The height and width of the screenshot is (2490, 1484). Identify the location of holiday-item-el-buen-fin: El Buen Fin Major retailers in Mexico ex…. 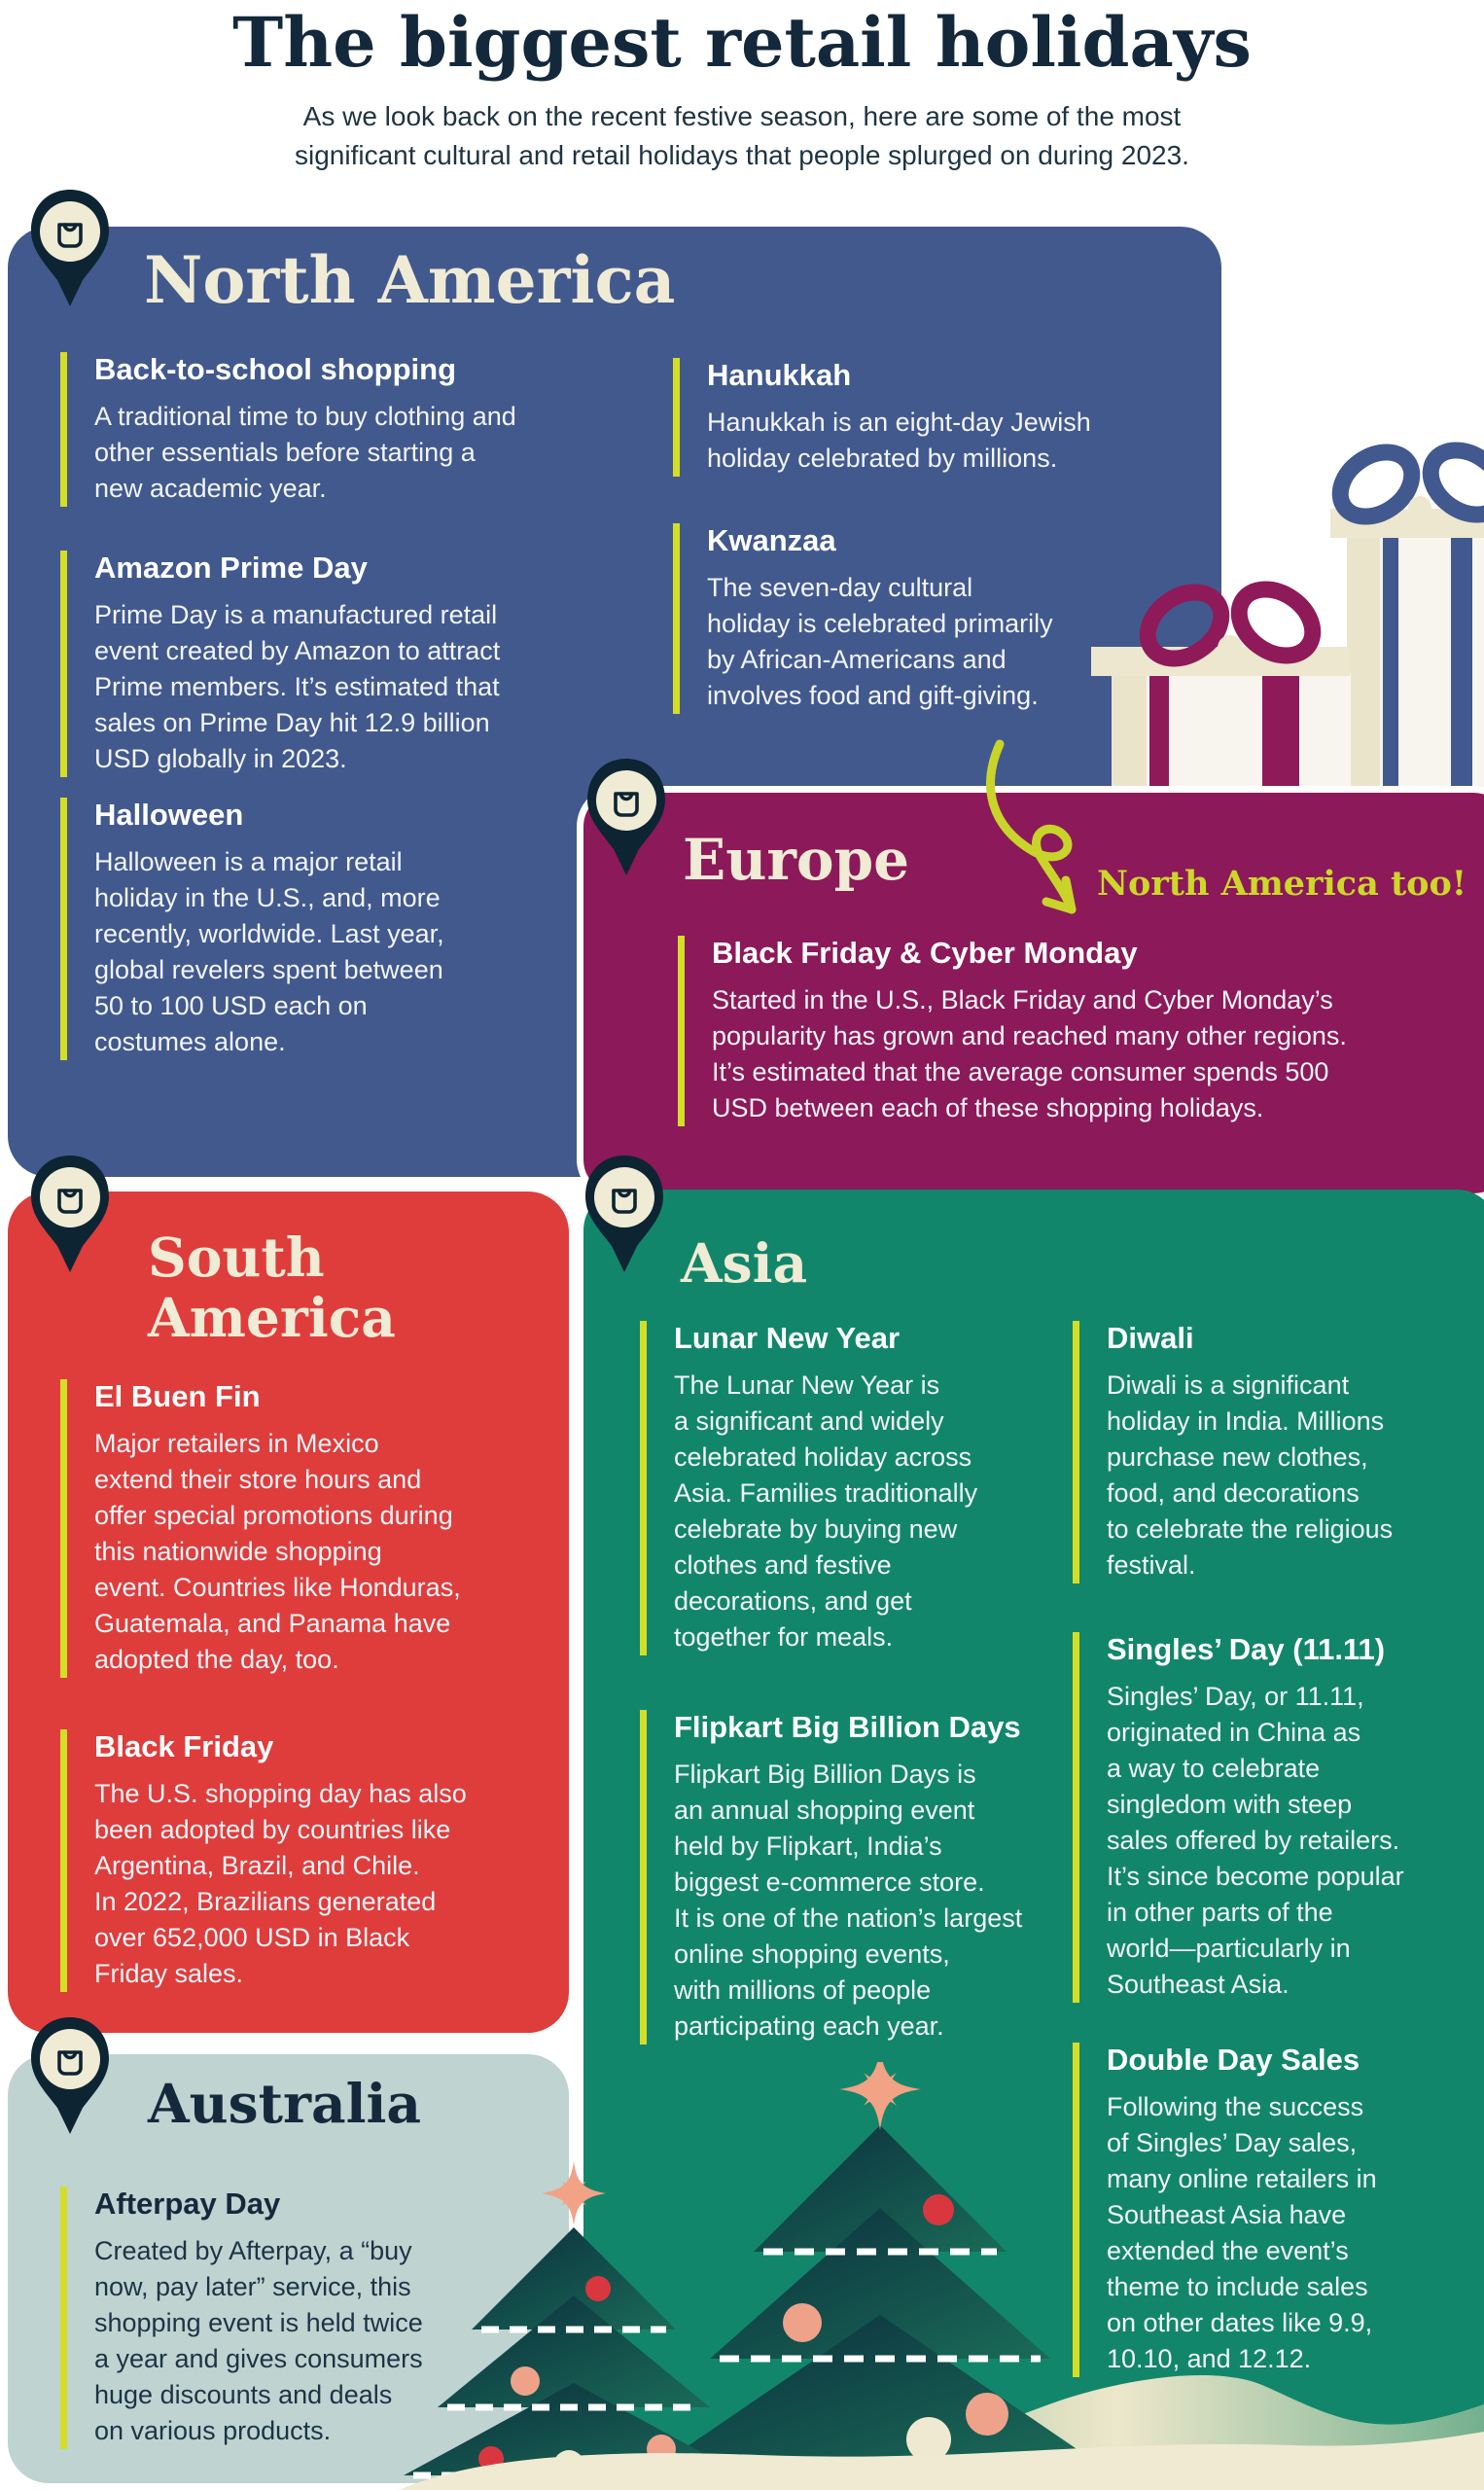
(308, 1528).